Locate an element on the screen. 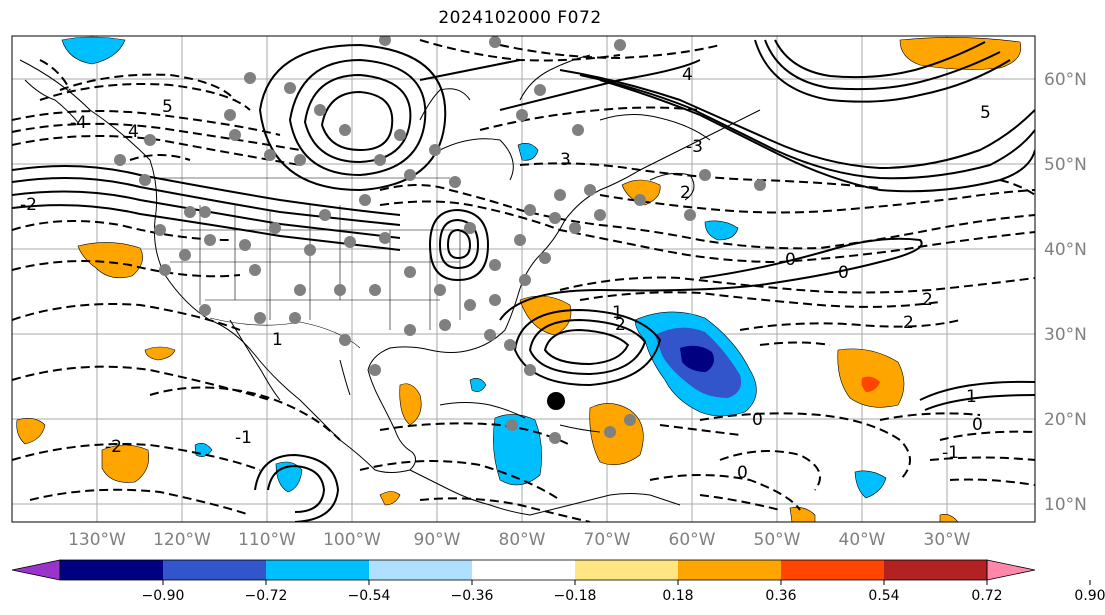 Image resolution: width=1105 pixels, height=615 pixels. strong-negative-anomaly is located at coordinates (697, 358).